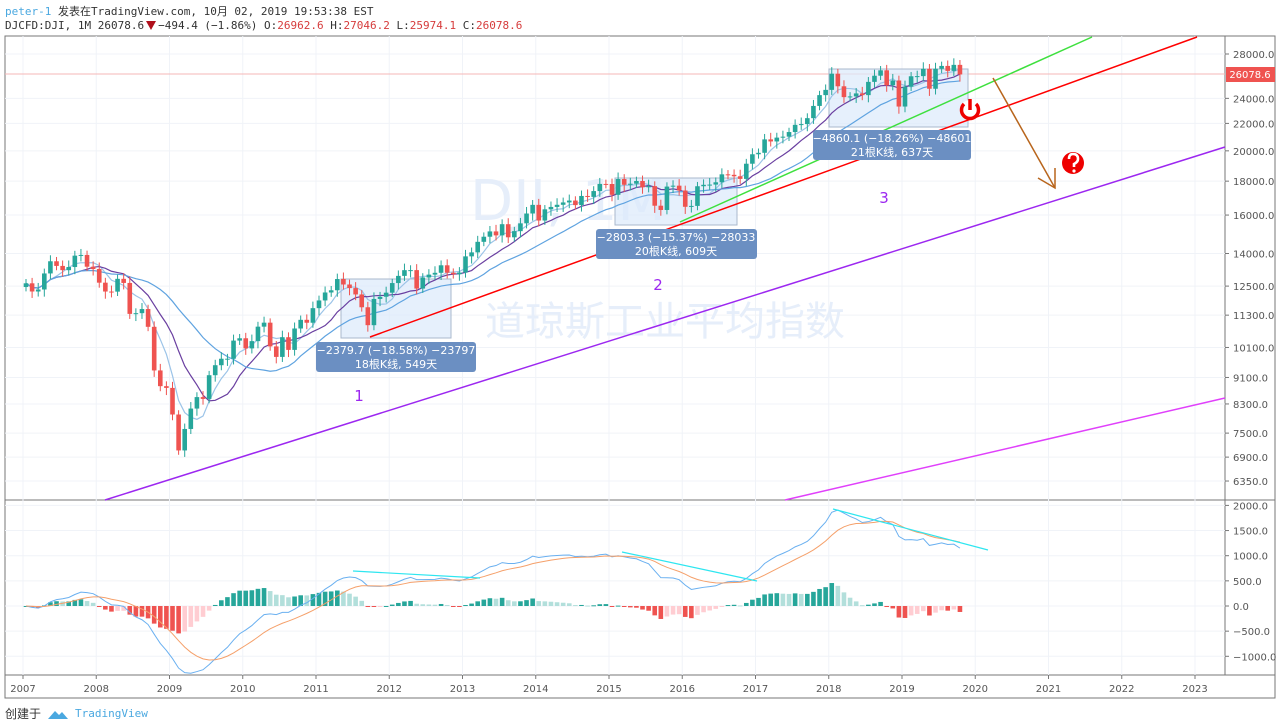 Image resolution: width=1280 pixels, height=728 pixels. What do you see at coordinates (892, 138) in the screenshot?
I see `measure-3-delta: −4860.1 (−18.26%) −48601` at bounding box center [892, 138].